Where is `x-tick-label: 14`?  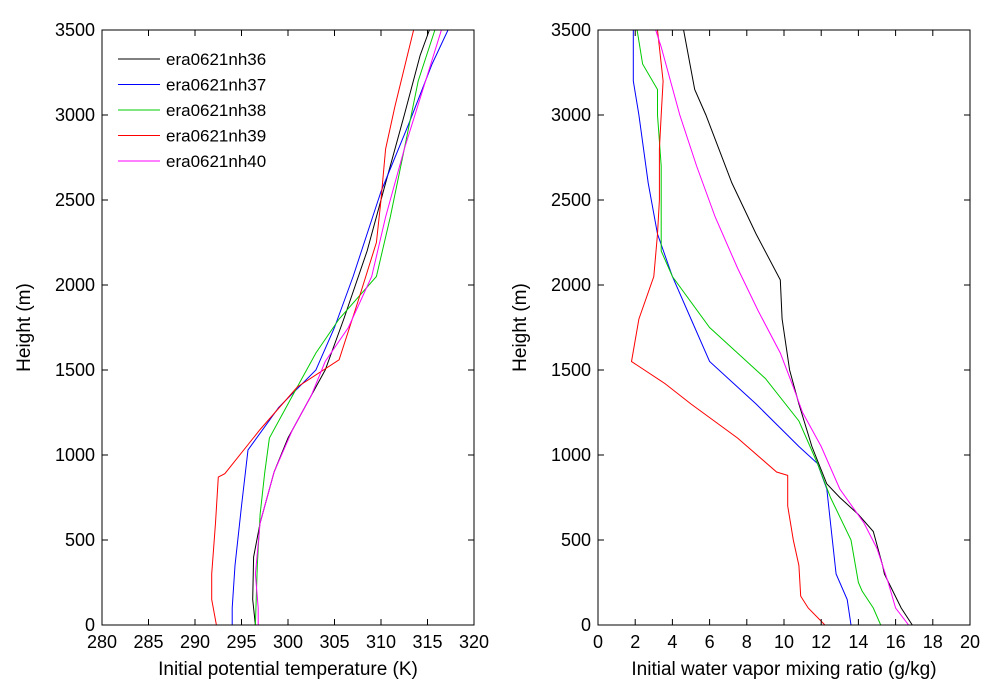
x-tick-label: 14 is located at coordinates (858, 642).